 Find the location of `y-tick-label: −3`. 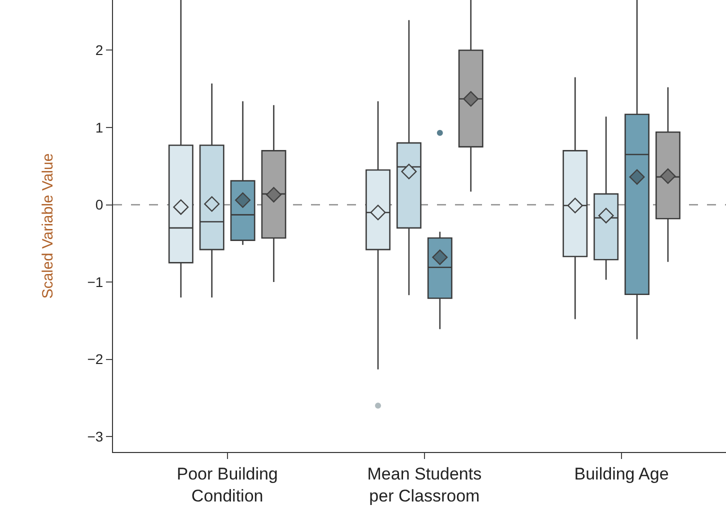

y-tick-label: −3 is located at coordinates (95, 436).